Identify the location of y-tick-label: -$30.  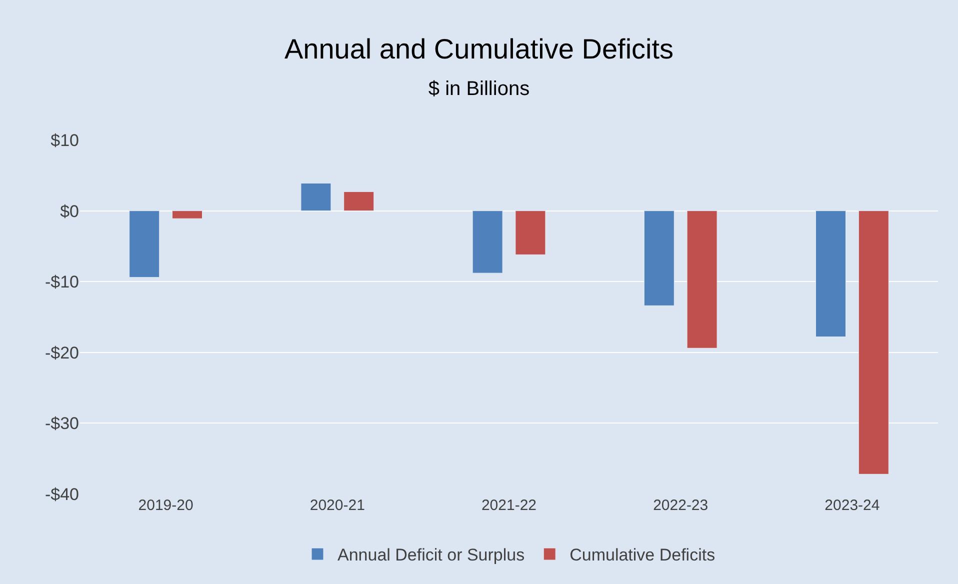
(61, 424).